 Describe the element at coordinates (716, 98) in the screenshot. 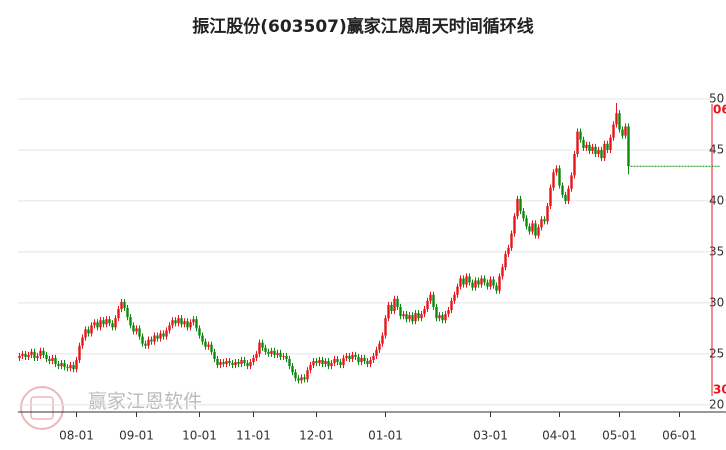

I see `y-tick-label: 50` at that location.